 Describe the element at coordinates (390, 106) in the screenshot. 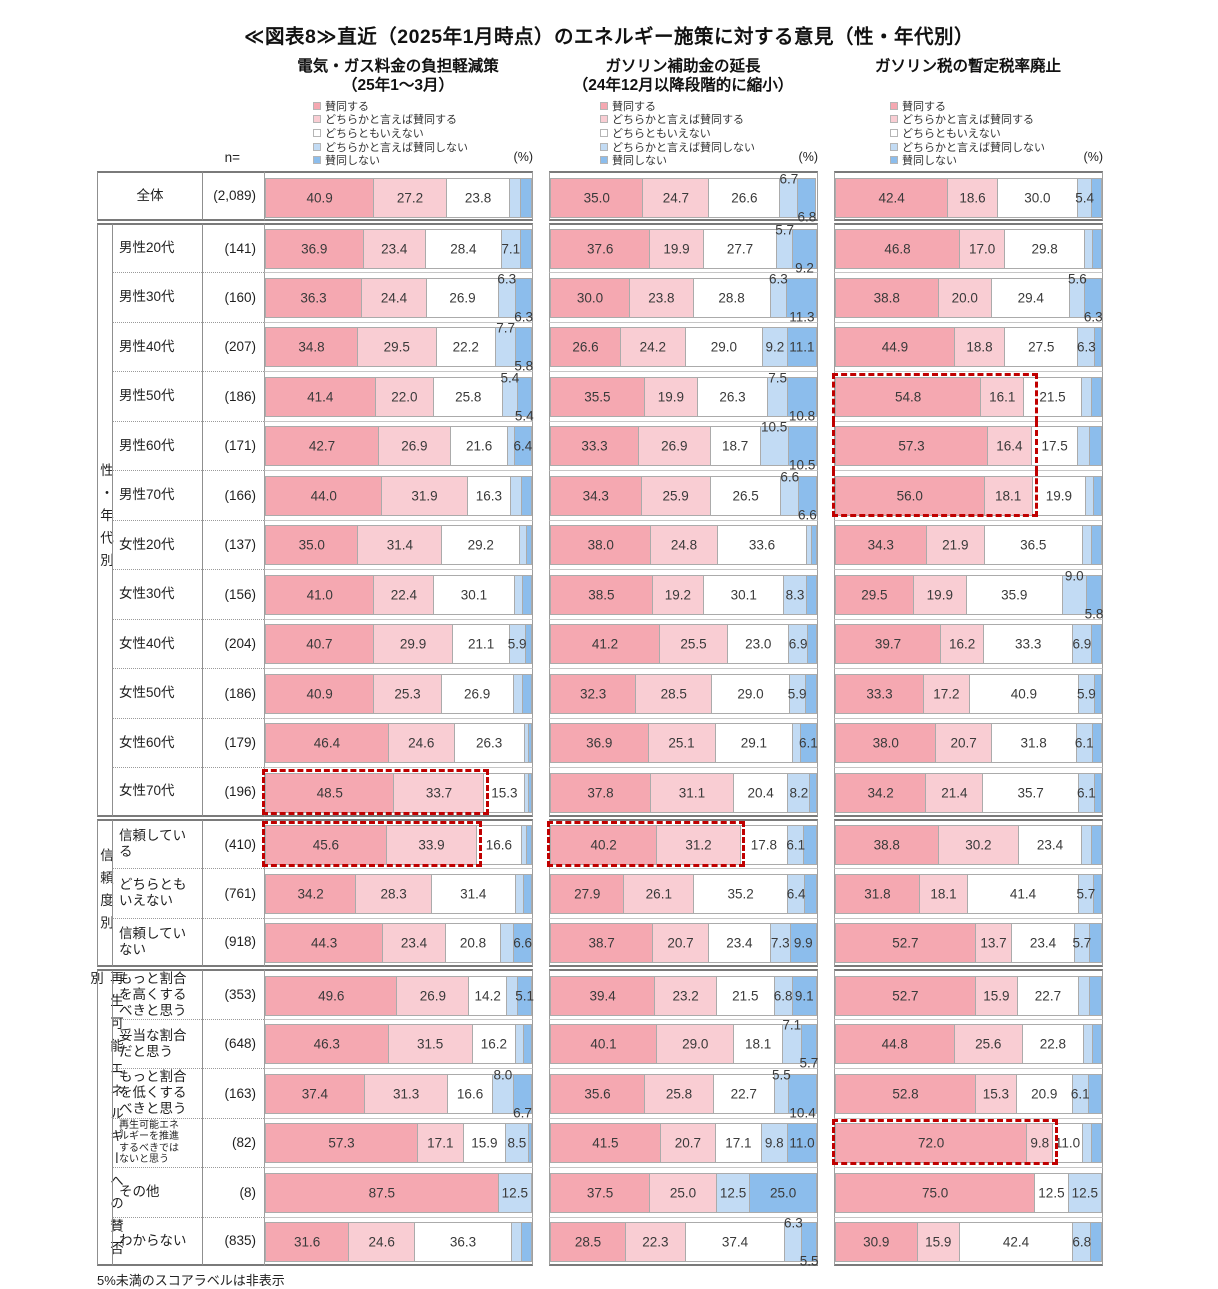

I see `legend-item: 賛同する` at that location.